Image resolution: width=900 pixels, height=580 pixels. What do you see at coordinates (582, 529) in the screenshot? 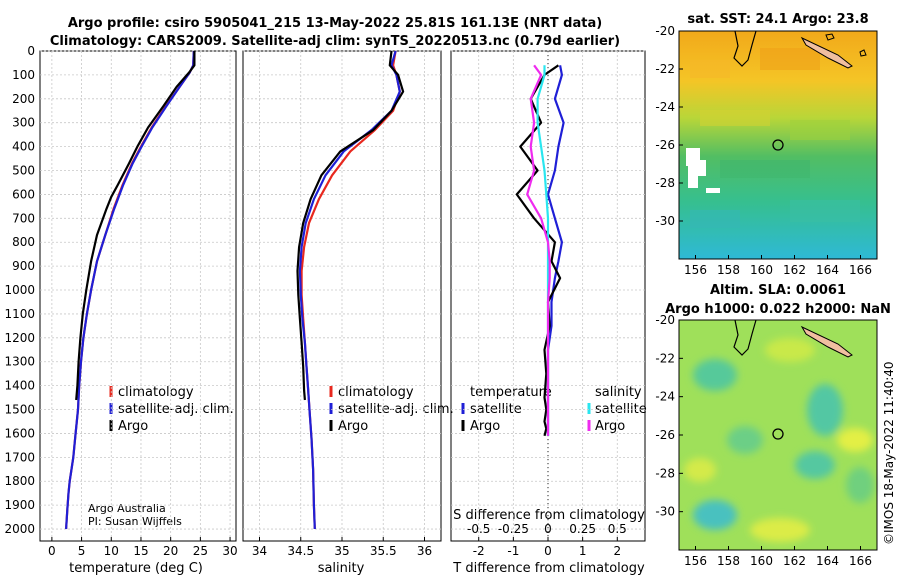
I see `s-tick-label: 0.25` at bounding box center [582, 529].